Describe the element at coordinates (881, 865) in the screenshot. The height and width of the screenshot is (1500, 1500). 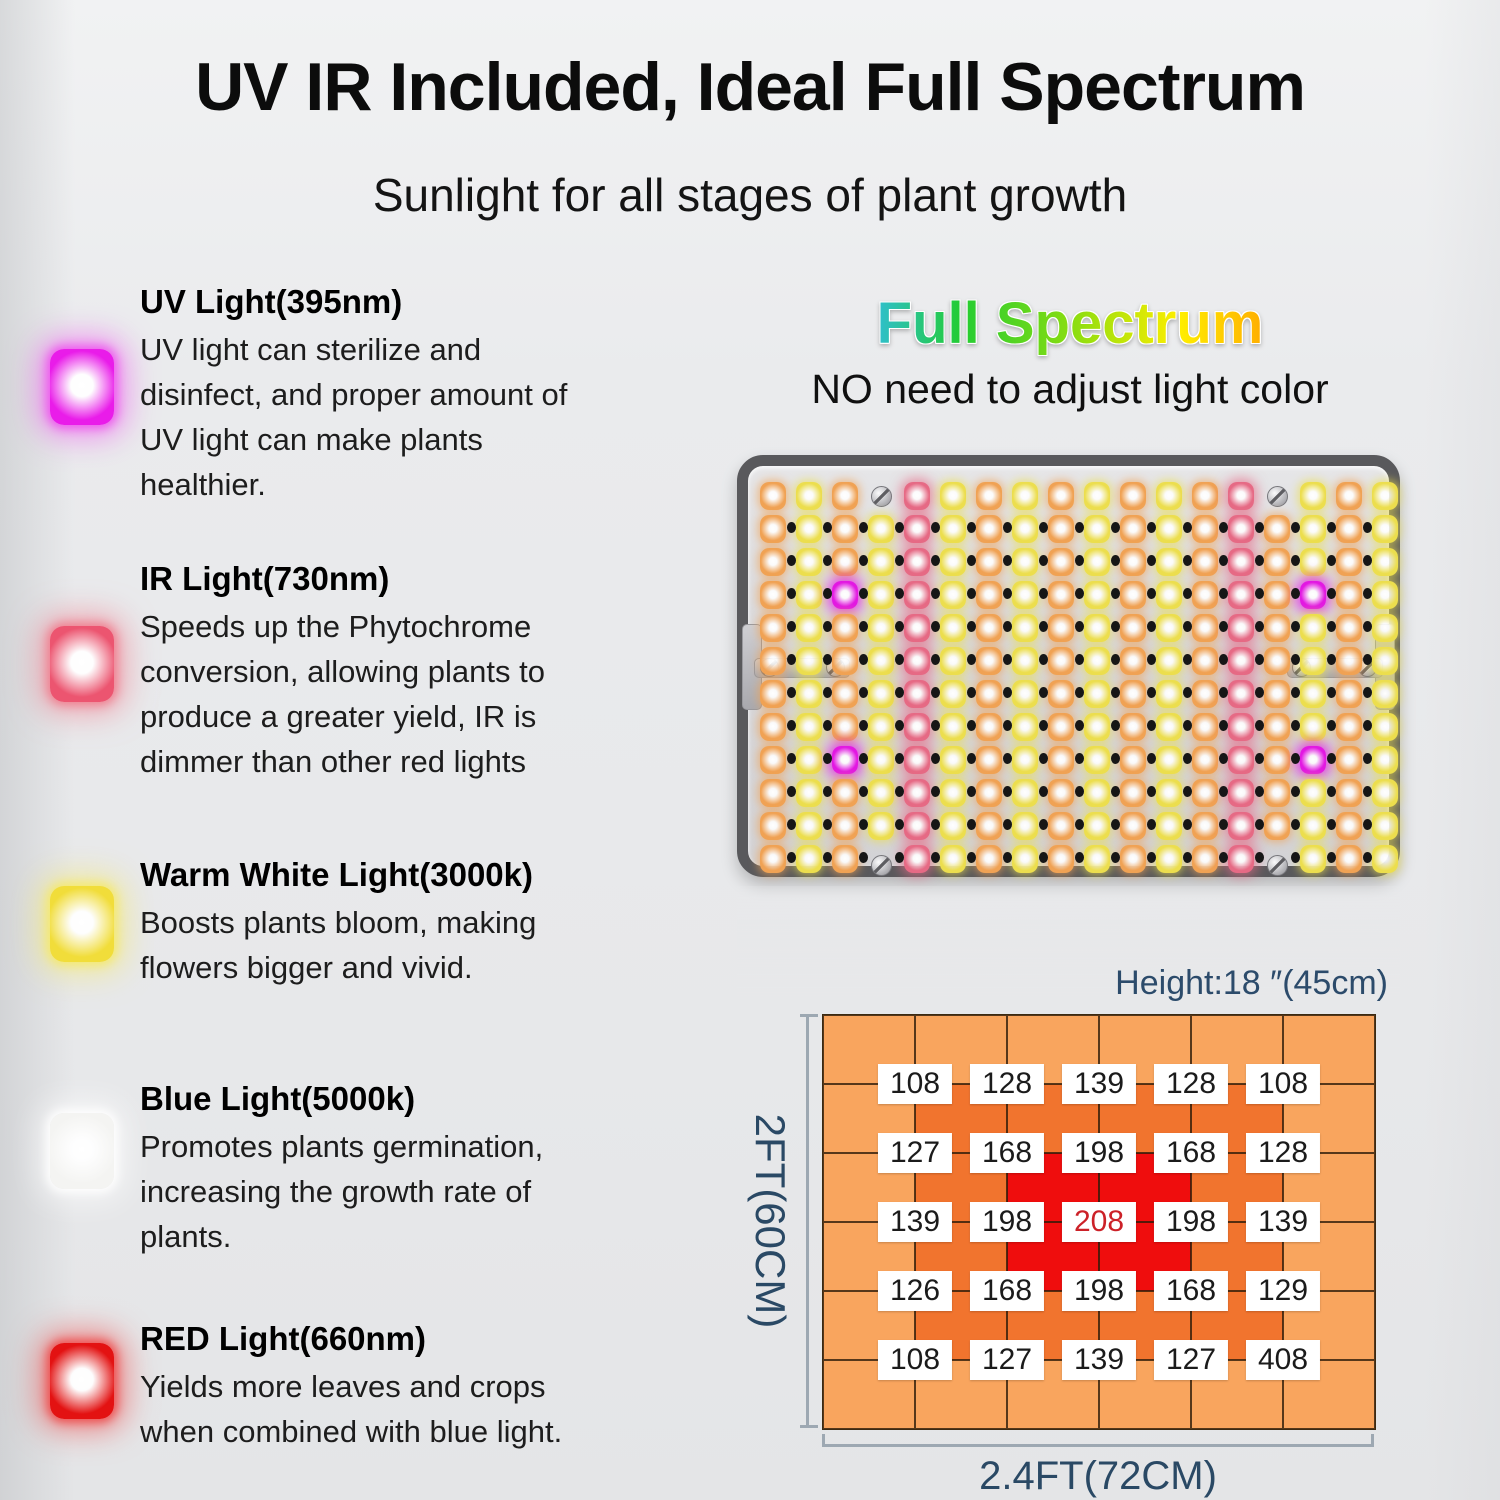
I see `panel-screw` at that location.